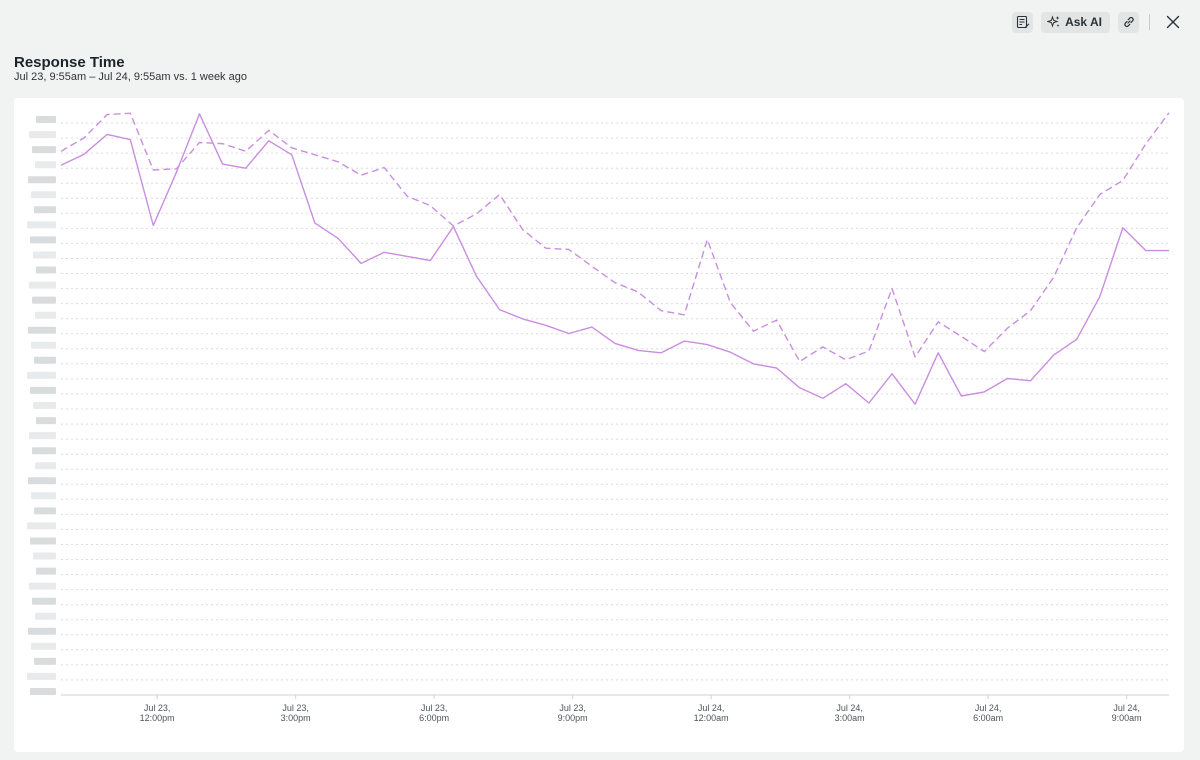  Describe the element at coordinates (1053, 21) in the screenshot. I see `sparkle-icon` at that location.